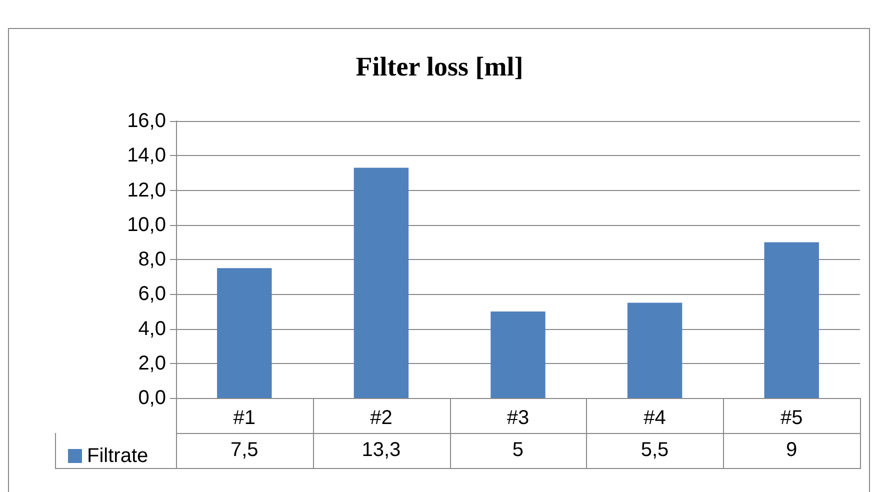 This screenshot has width=879, height=492. I want to click on data-label: 13,3, so click(381, 450).